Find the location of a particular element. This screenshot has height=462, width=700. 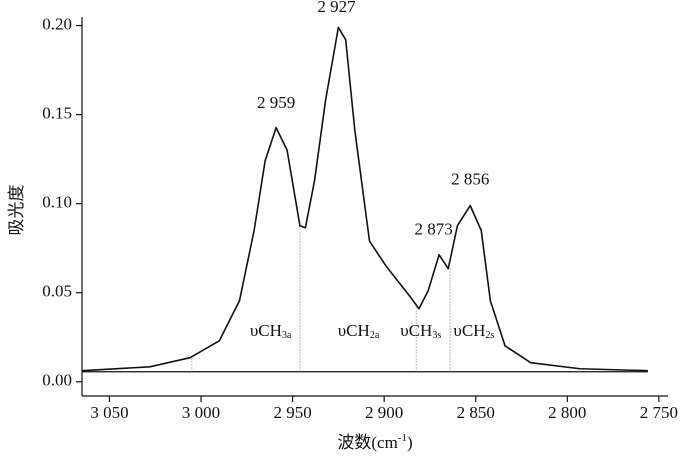

x-tick-label: 2 900 is located at coordinates (384, 412).